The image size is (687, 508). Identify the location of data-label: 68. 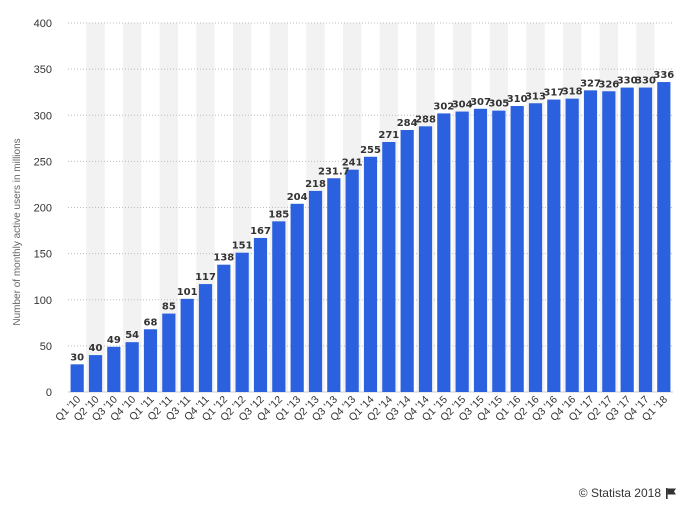
(151, 322).